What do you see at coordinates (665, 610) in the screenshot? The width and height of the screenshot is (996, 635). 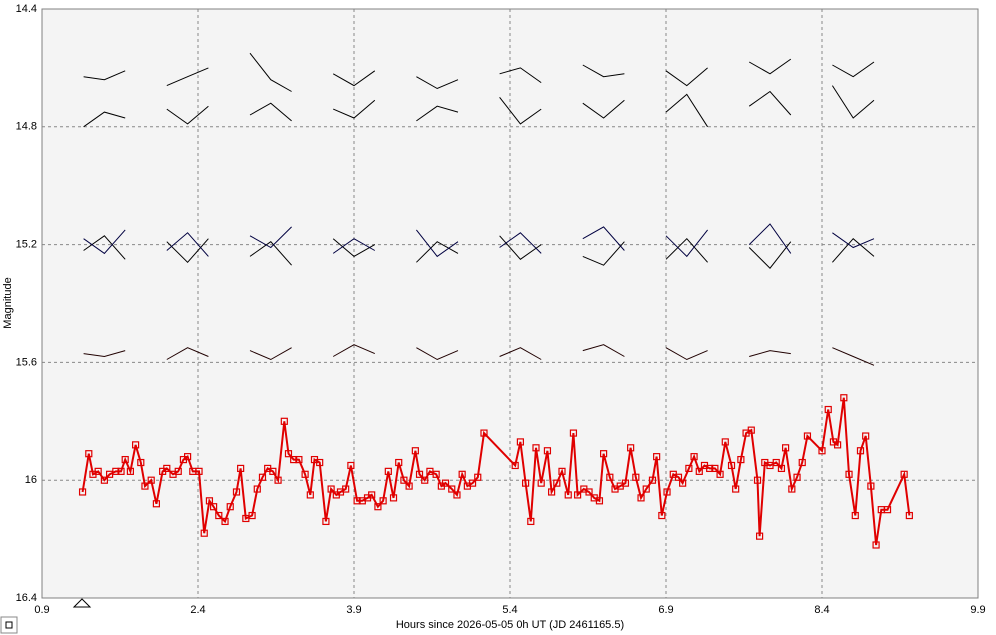 I see `x-tick-label: 6.9` at bounding box center [665, 610].